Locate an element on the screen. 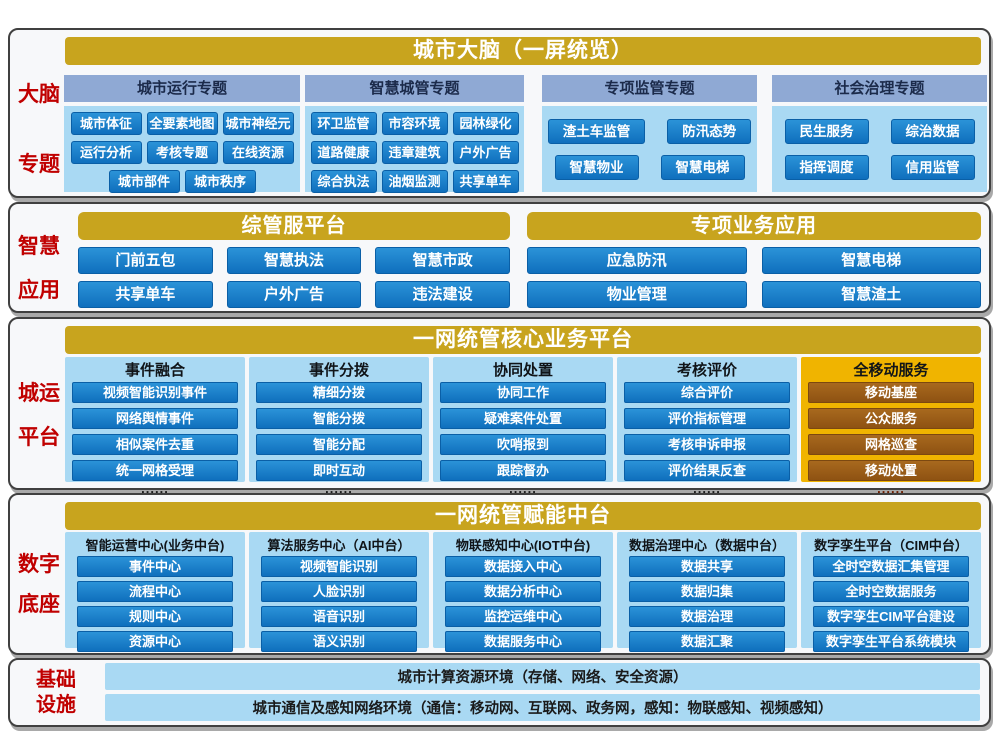  module-chip: 数据服务中心 is located at coordinates (523, 641).